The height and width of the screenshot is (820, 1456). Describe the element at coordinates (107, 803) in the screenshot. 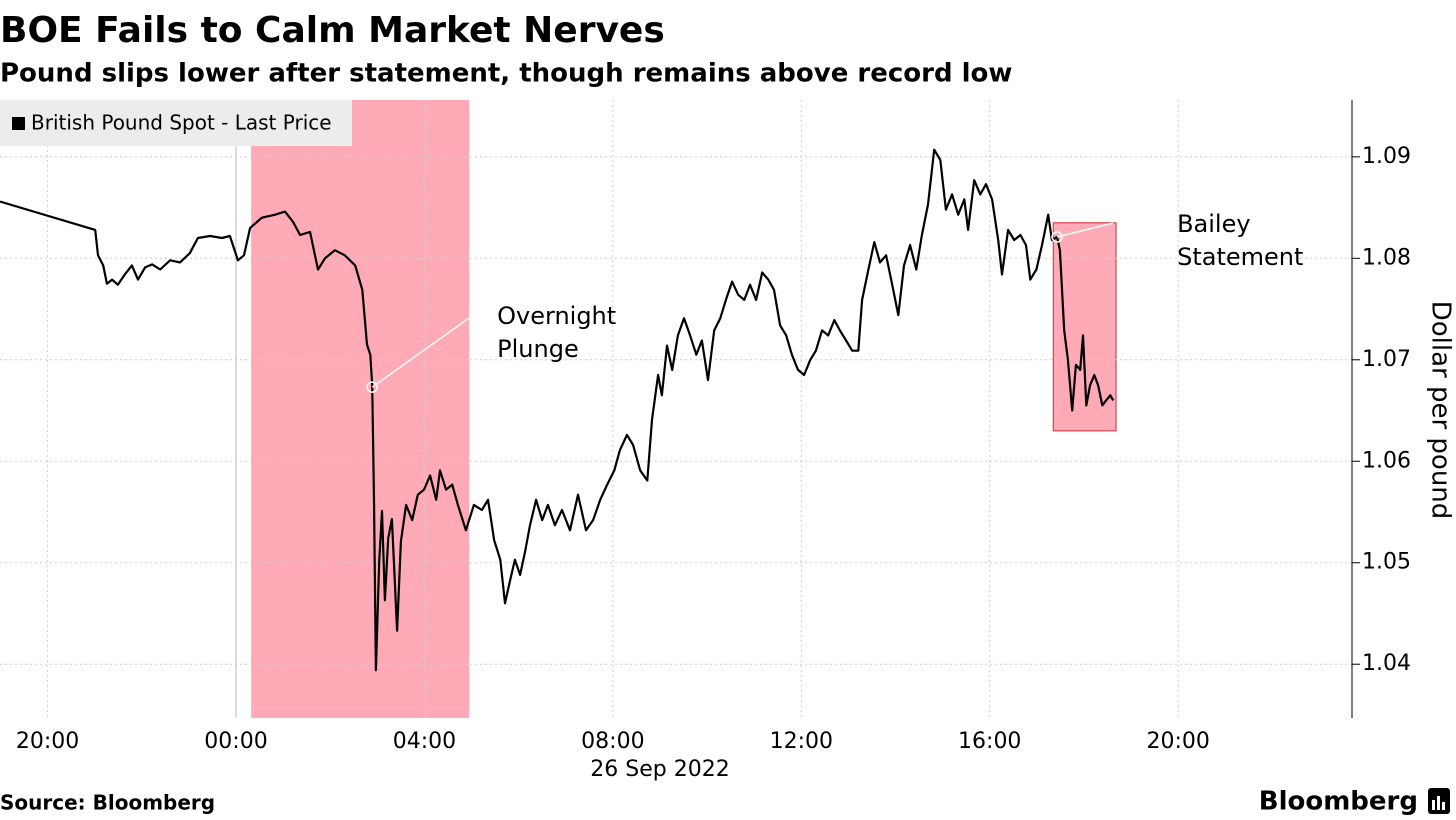

I see `source: Source: Bloomberg` at that location.